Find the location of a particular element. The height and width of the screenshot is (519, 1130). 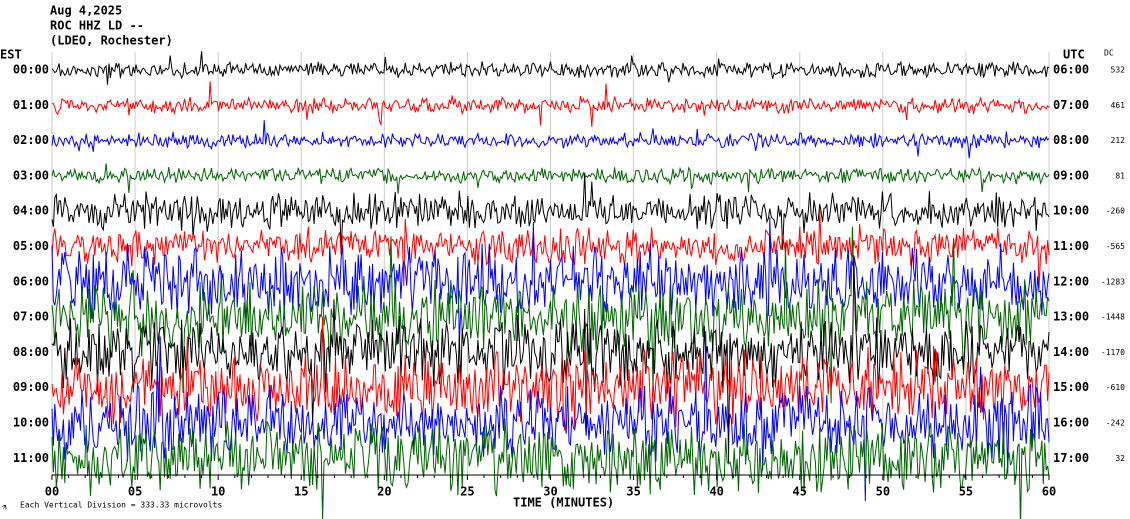

utc-label: 14:00 is located at coordinates (1071, 352).